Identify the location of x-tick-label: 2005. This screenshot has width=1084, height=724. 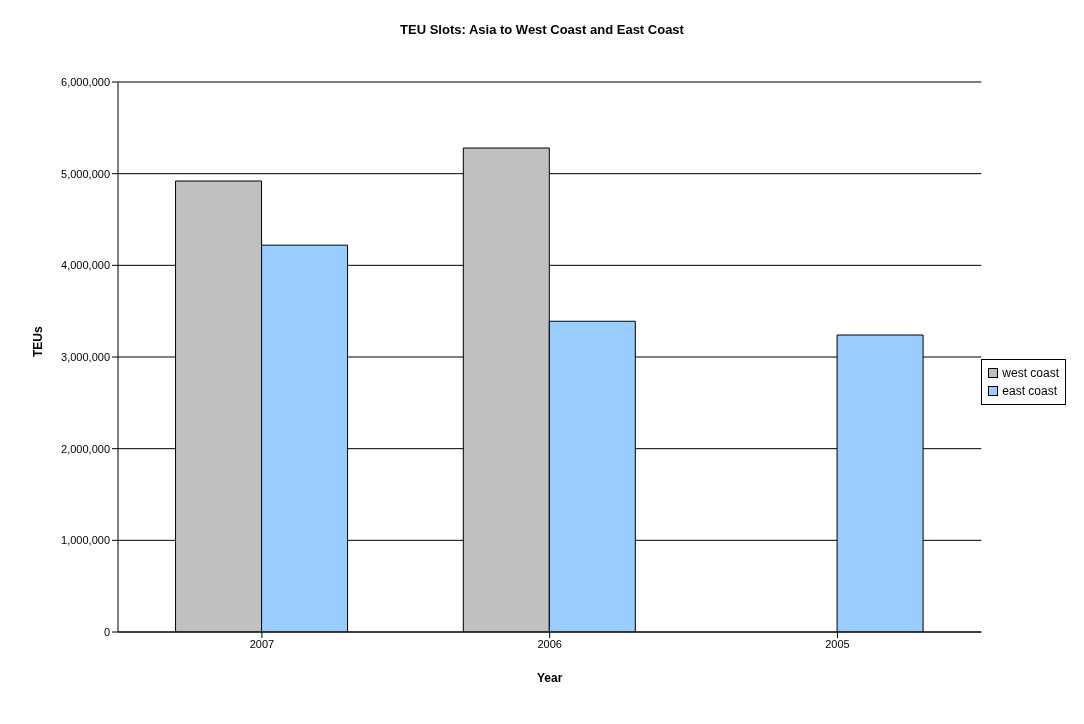
(837, 643).